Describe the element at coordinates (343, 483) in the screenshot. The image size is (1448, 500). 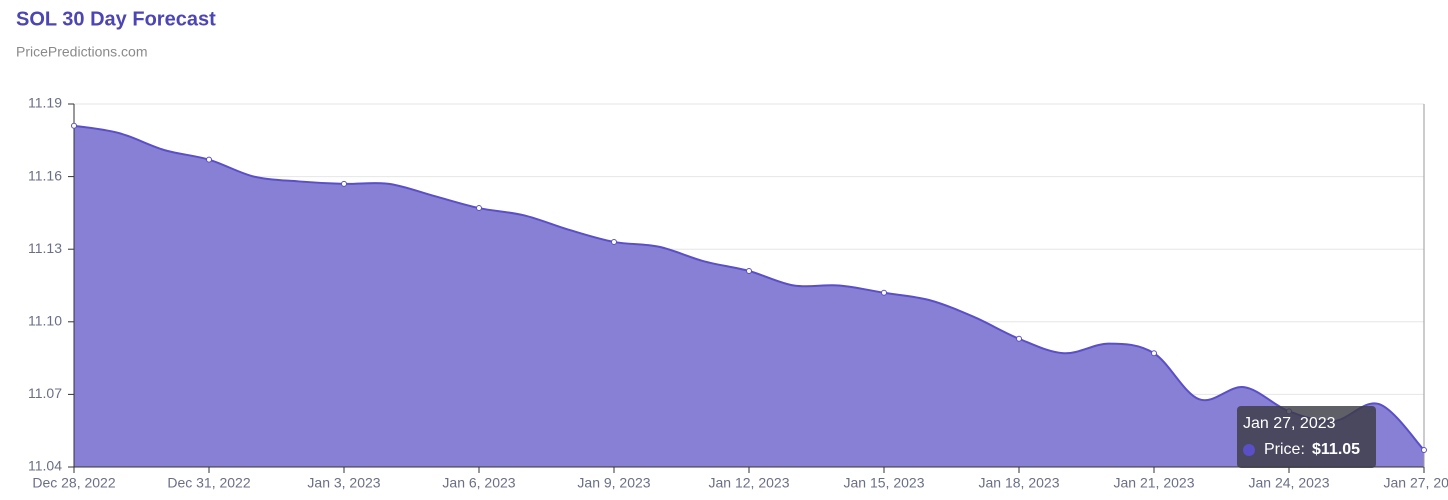
I see `x-tick-label: Jan 3, 2023` at that location.